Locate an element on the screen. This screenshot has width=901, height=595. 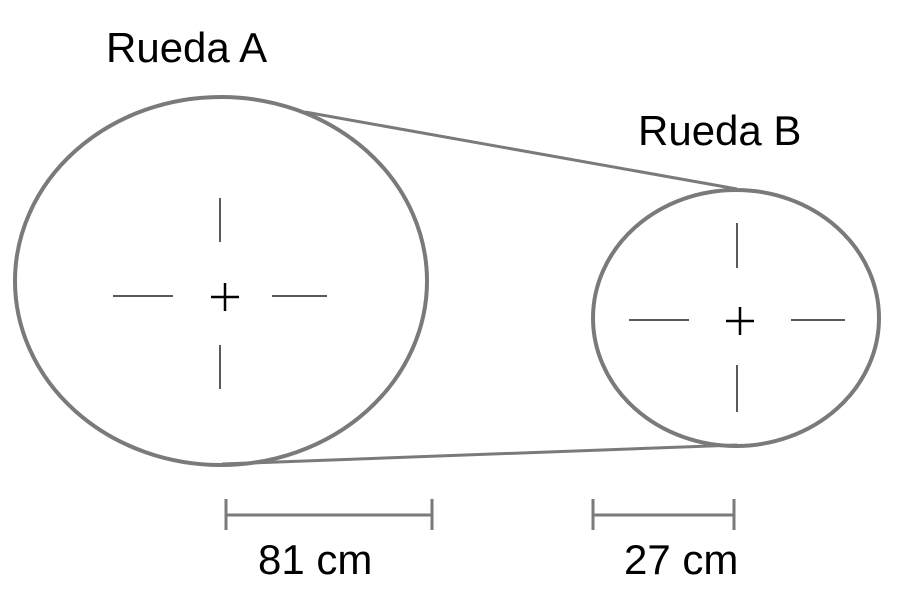
dimension-b-label: 27 cm is located at coordinates (681, 559).